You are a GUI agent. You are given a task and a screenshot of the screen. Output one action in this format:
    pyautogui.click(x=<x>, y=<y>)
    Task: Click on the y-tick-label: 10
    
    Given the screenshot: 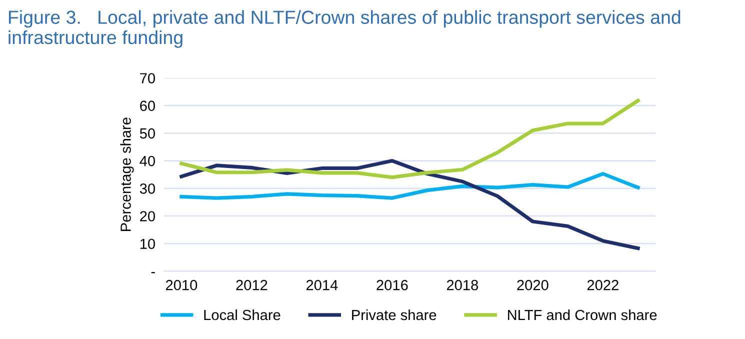 What is the action you would take?
    pyautogui.click(x=147, y=244)
    